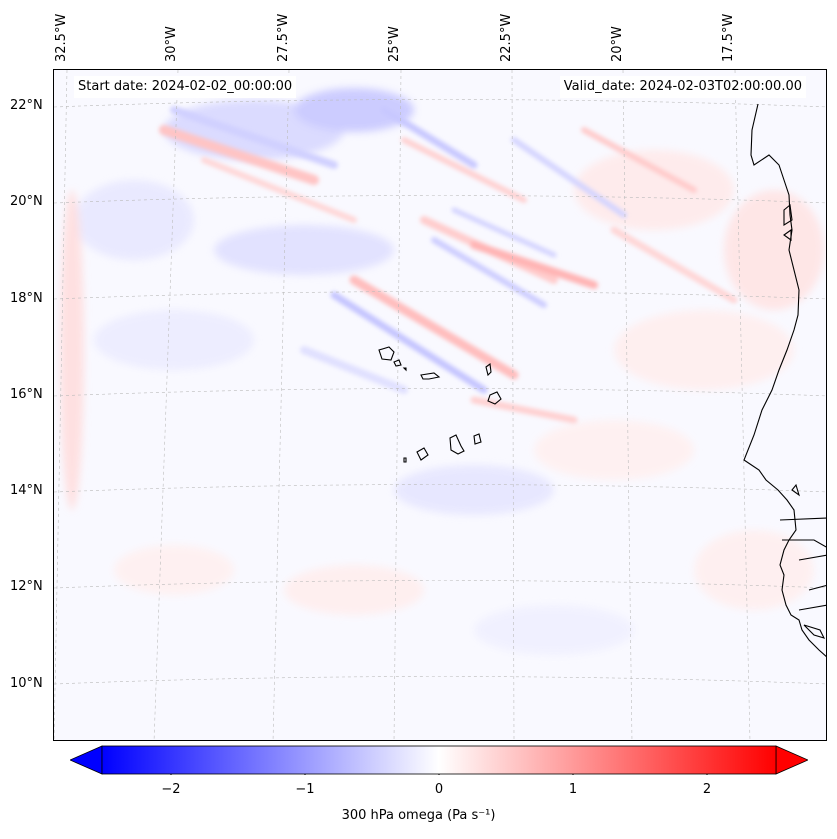 This screenshot has height=839, width=837. Describe the element at coordinates (26, 201) in the screenshot. I see `lat-label: 20°N` at that location.